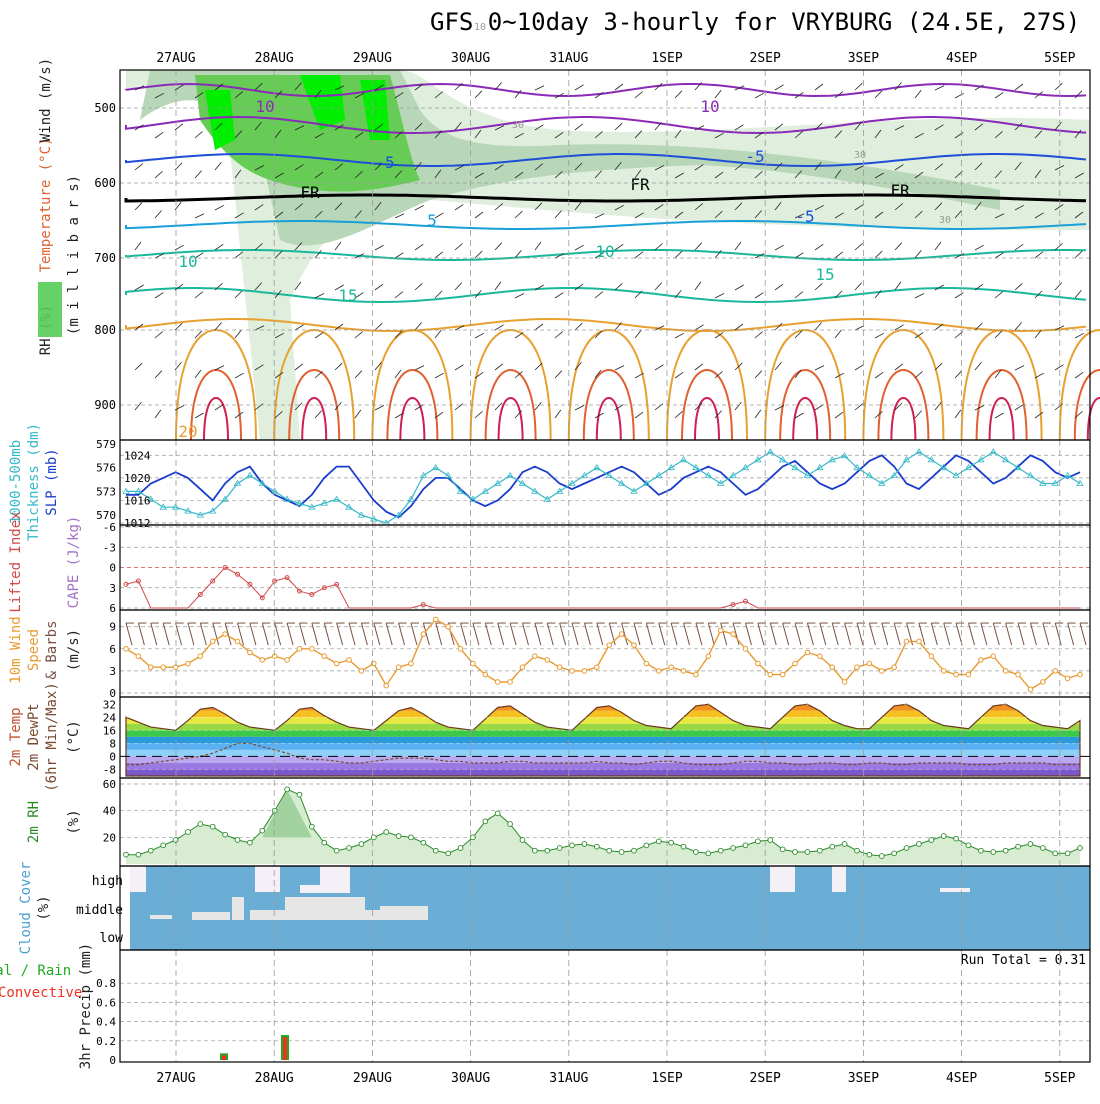 This screenshot has width=1100, height=1104. Describe the element at coordinates (605, 198) in the screenshot. I see `freezing-level` at that location.